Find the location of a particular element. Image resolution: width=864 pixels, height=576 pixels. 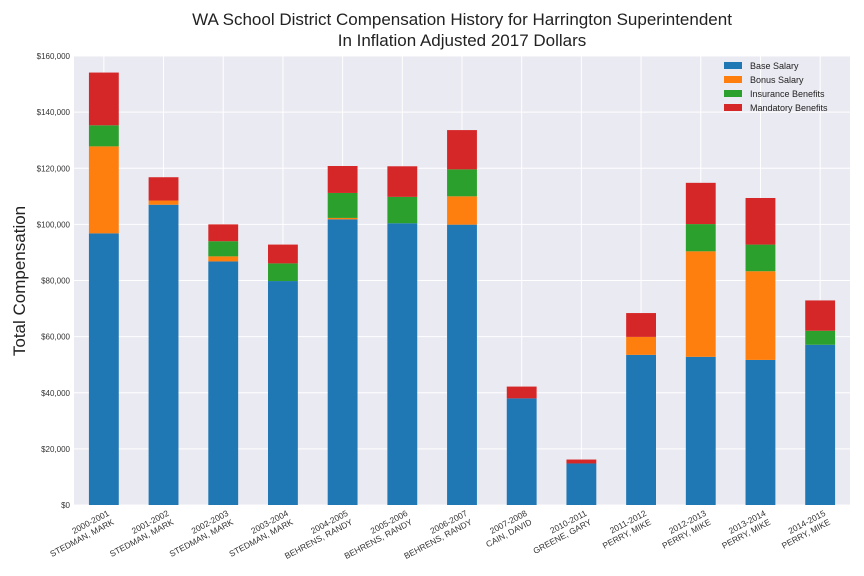

legend-label: Base Salary is located at coordinates (774, 66).